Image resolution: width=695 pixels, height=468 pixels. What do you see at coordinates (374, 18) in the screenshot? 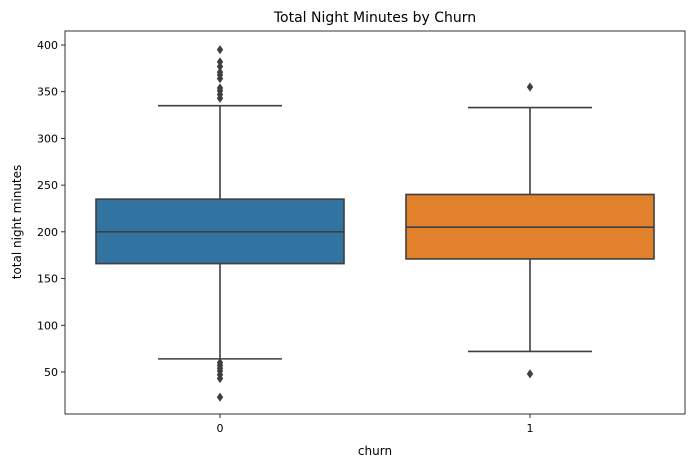
I see `chart-title: Total Night Minutes by Churn` at bounding box center [374, 18].